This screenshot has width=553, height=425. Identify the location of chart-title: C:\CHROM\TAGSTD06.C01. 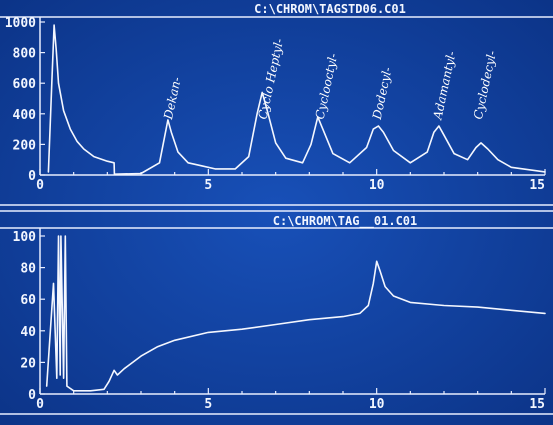
(330, 9).